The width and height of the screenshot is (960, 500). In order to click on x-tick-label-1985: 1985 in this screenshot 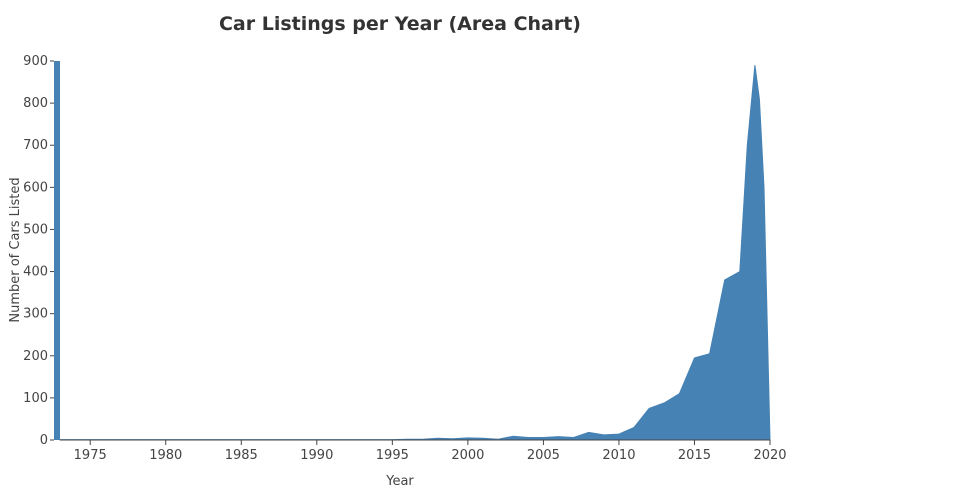, I will do `click(241, 455)`.